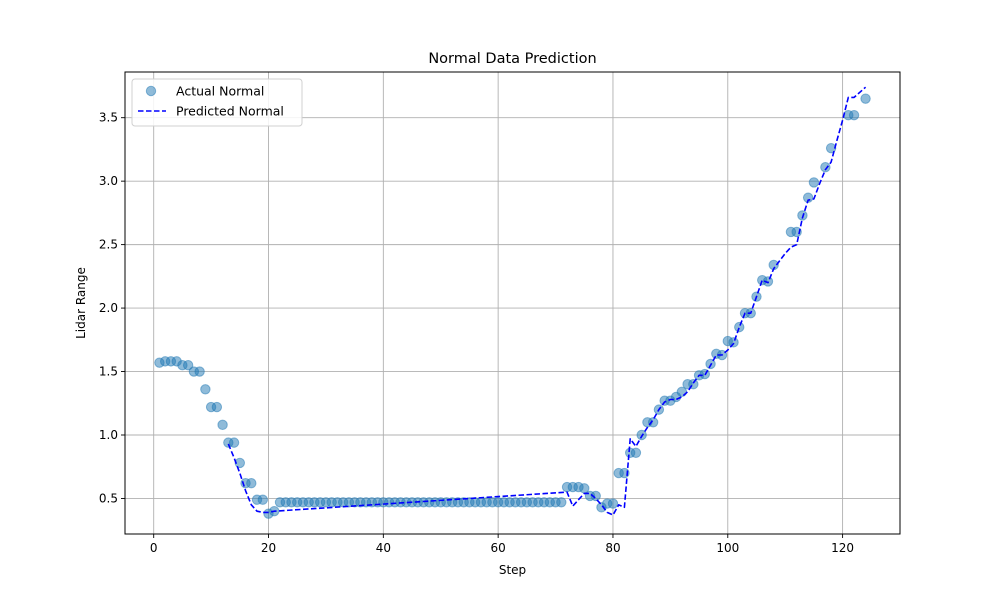 The height and width of the screenshot is (600, 1000). I want to click on x-tick-label: 80, so click(612, 548).